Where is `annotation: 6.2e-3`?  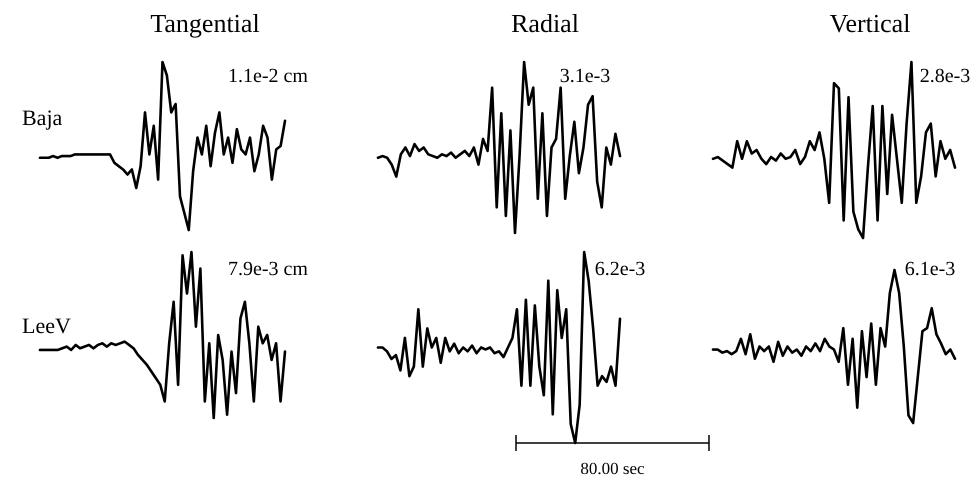 annotation: 6.2e-3 is located at coordinates (620, 269).